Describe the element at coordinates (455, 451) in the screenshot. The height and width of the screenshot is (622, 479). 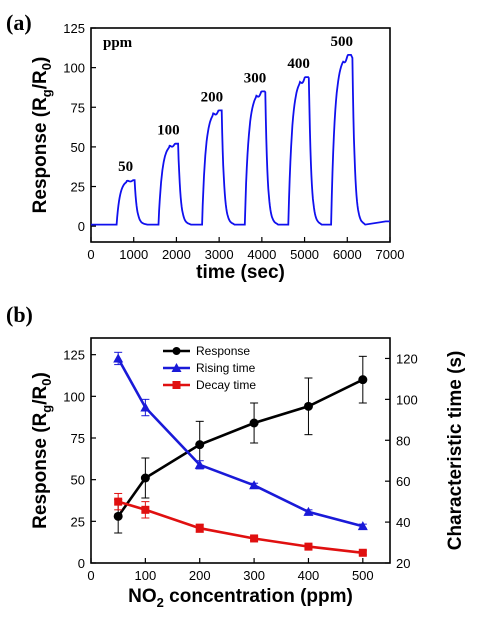
I see `y2-axis-title: Characteristic time (s)` at that location.